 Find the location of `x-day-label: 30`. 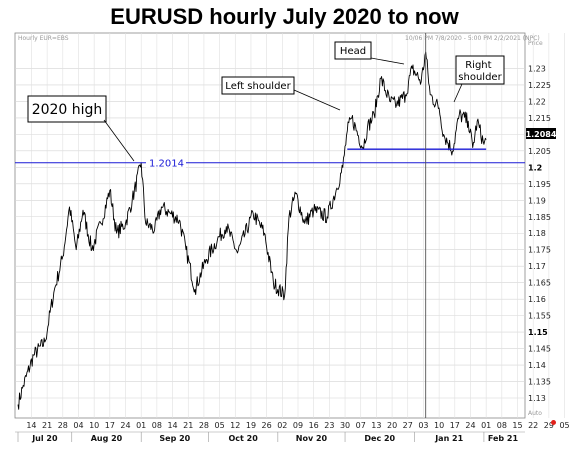

x-day-label: 30 is located at coordinates (345, 425).